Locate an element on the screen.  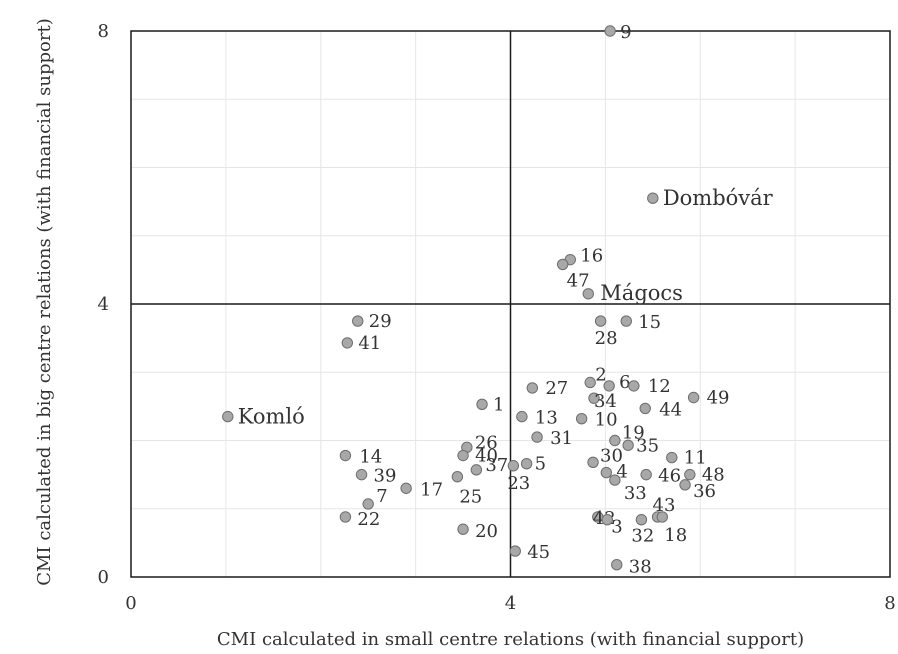
data-point-label: 33 is located at coordinates (635, 493).